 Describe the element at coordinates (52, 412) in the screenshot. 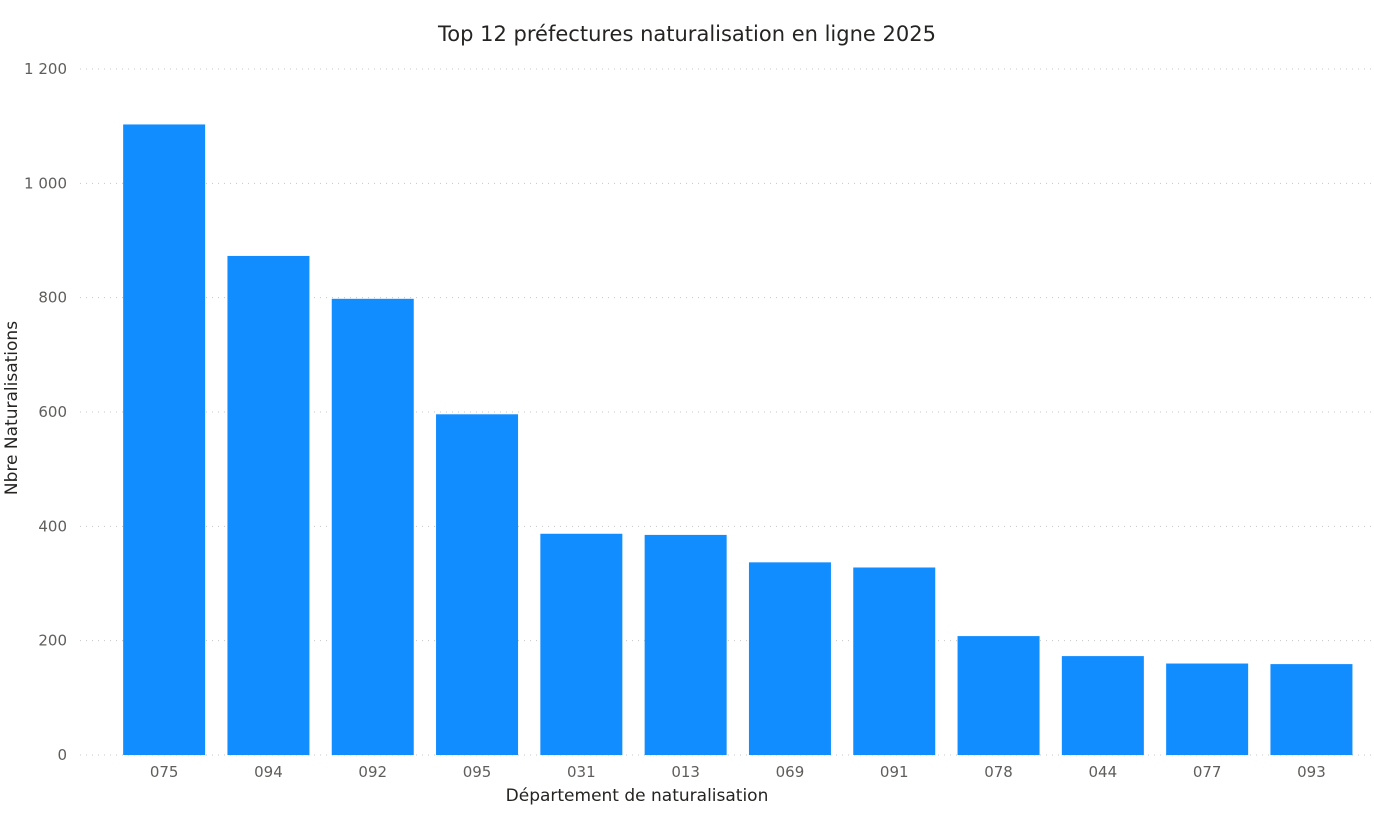

I see `y-tick-label: 600` at that location.